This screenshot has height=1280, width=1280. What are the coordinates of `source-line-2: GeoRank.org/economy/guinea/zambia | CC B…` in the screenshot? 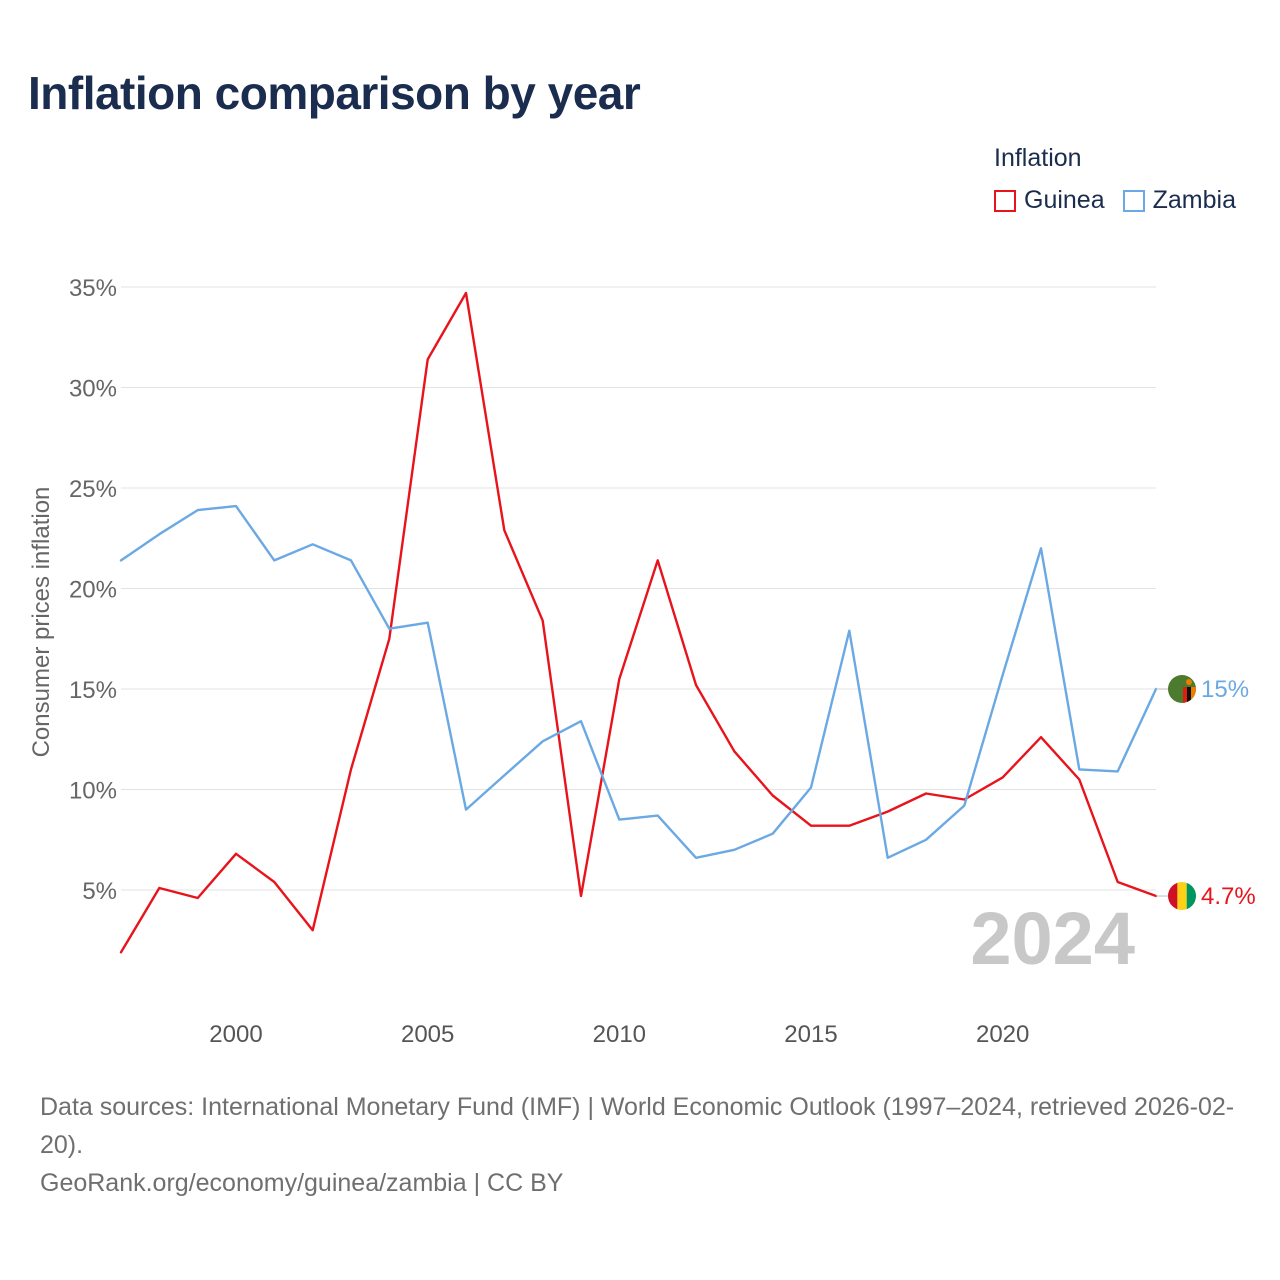 It's located at (302, 1183).